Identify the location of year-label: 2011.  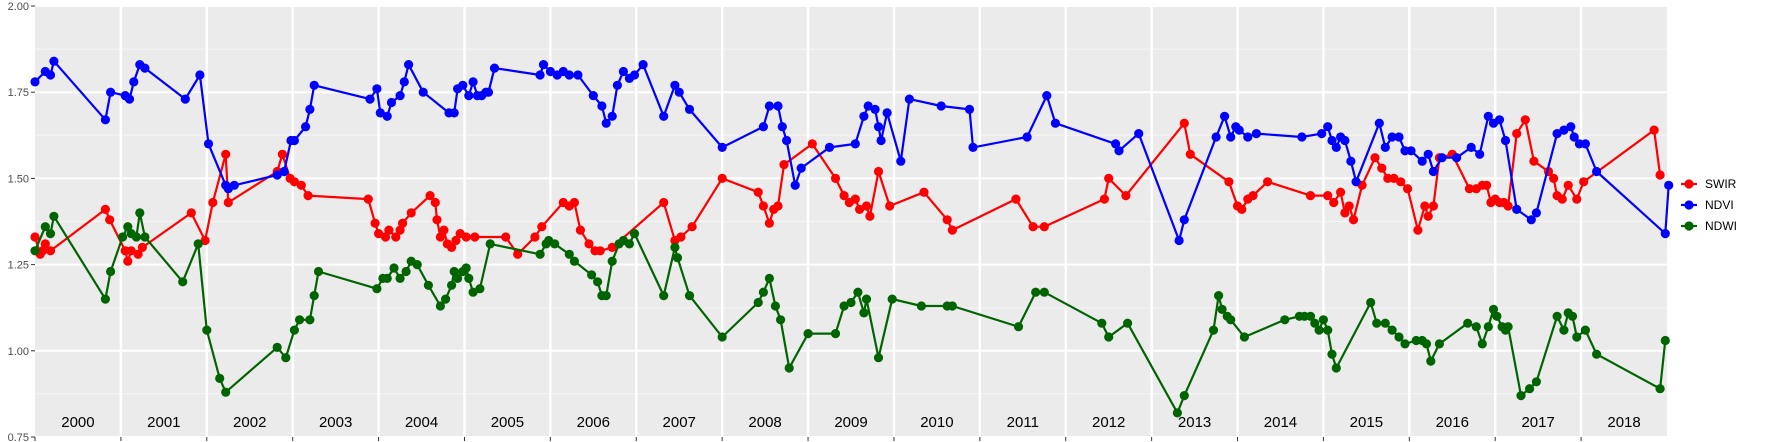
(1023, 422).